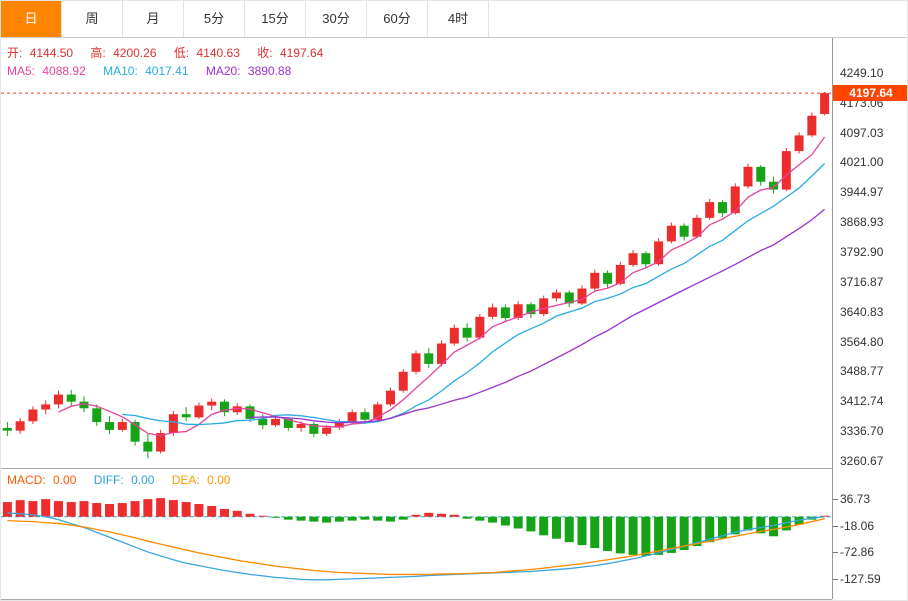  I want to click on tab-4hour: 4时, so click(458, 19).